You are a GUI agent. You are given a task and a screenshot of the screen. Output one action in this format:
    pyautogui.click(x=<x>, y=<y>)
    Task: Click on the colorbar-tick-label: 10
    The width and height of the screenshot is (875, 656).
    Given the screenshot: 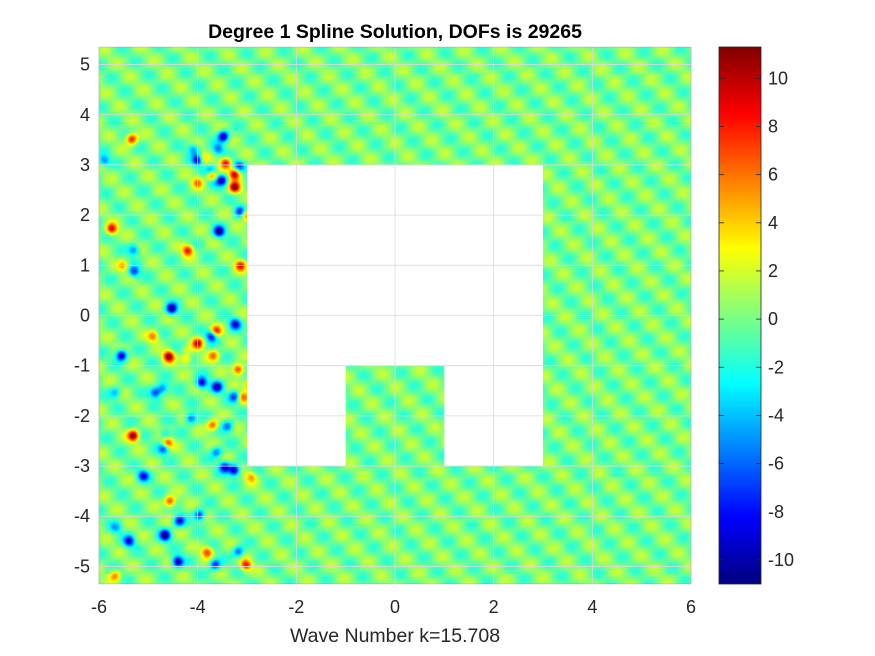 What is the action you would take?
    pyautogui.click(x=778, y=78)
    